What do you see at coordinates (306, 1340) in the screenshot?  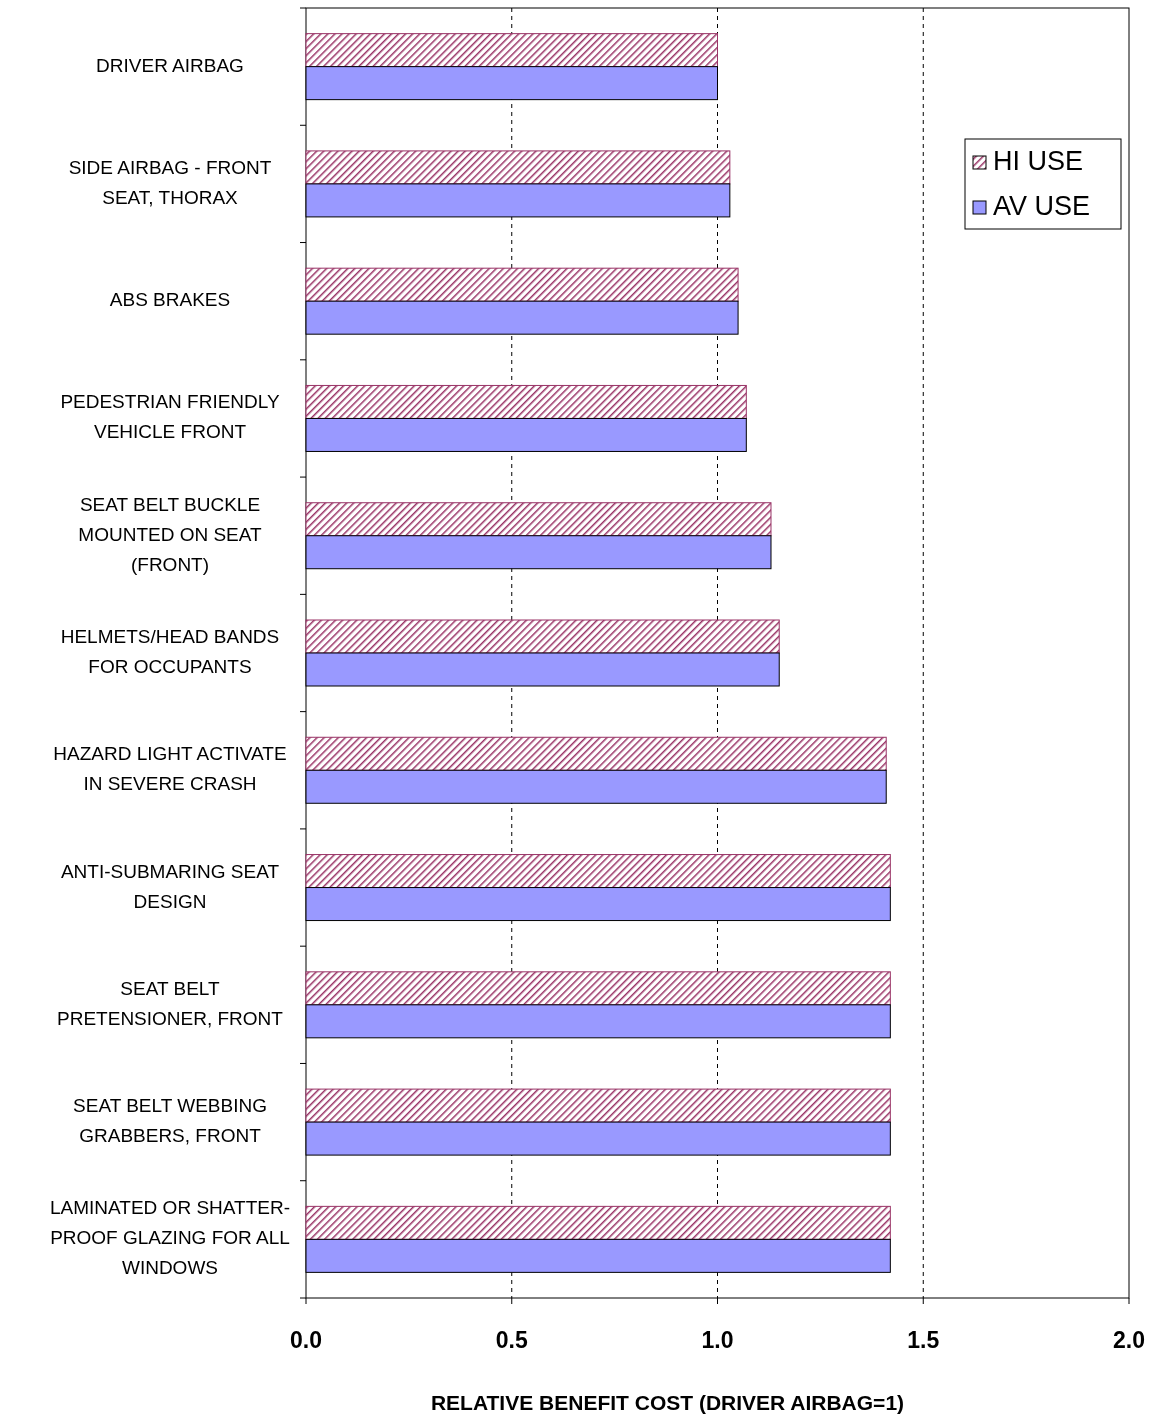 I see `x-tick-label: 0.0` at bounding box center [306, 1340].